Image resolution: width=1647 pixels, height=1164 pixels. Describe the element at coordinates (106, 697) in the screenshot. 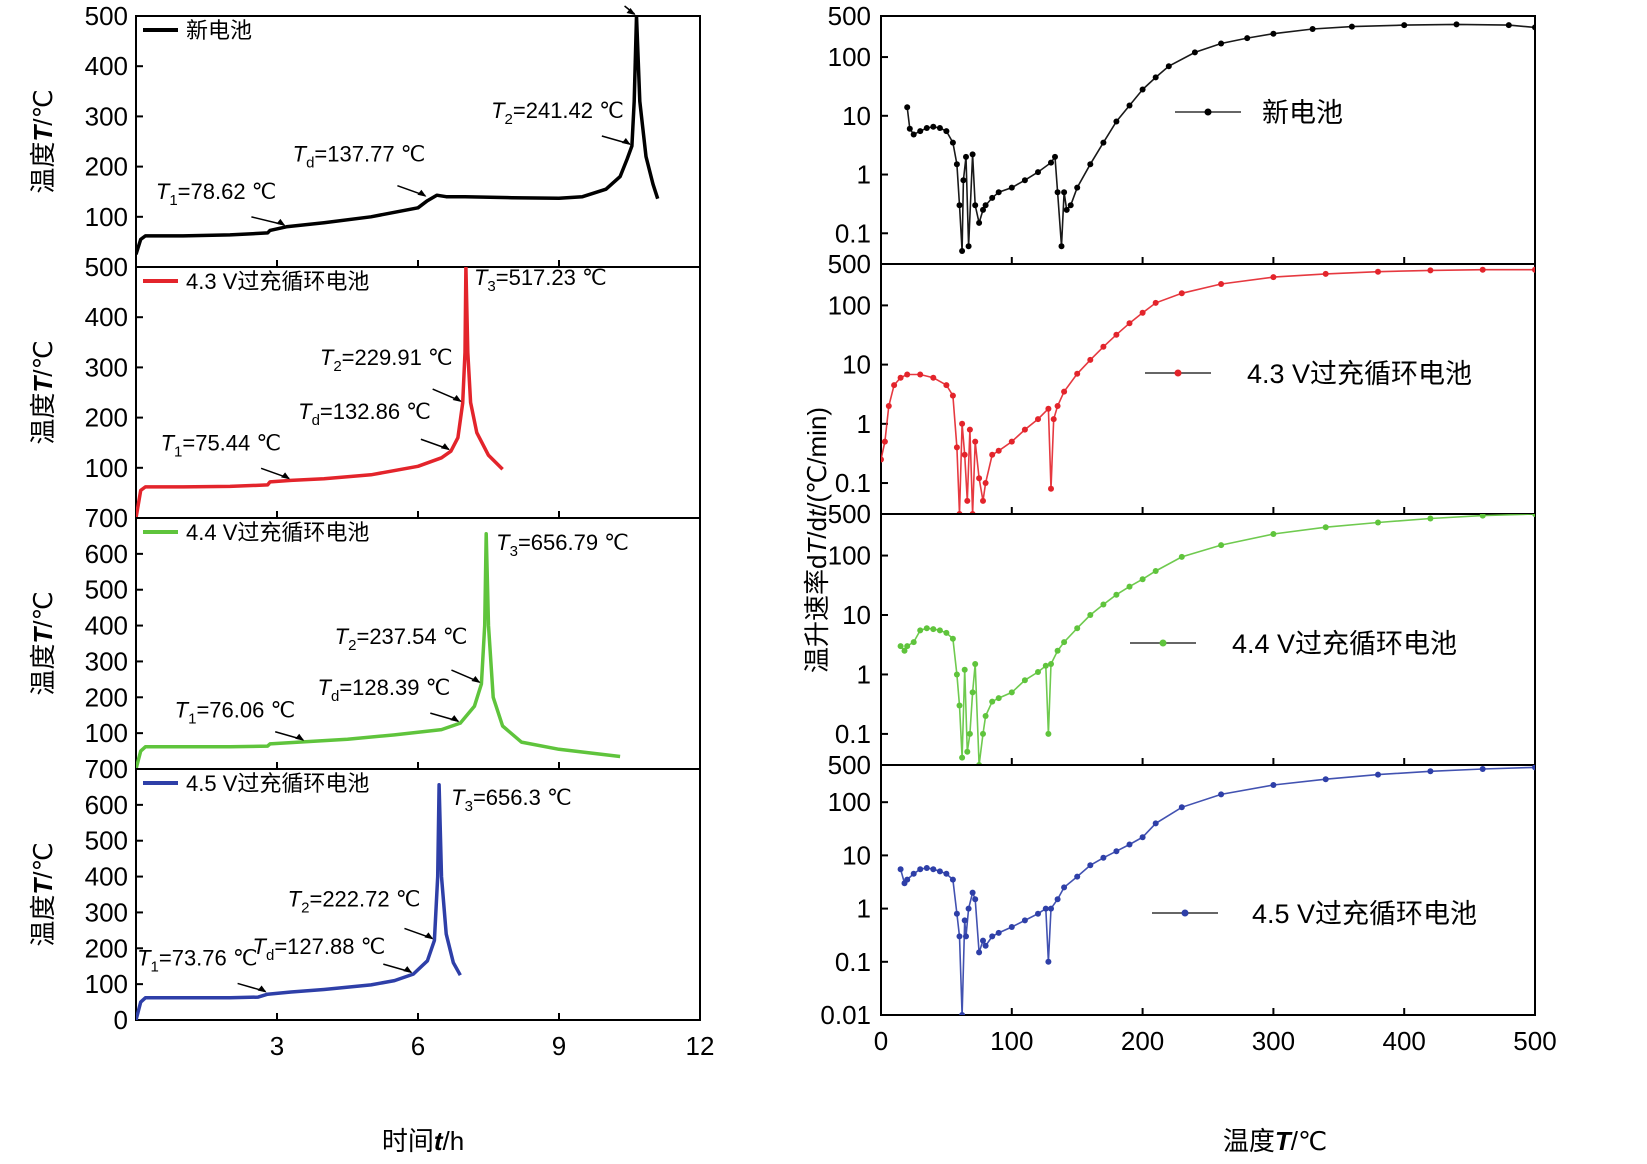

I see `left-y-tick-label: 200` at that location.